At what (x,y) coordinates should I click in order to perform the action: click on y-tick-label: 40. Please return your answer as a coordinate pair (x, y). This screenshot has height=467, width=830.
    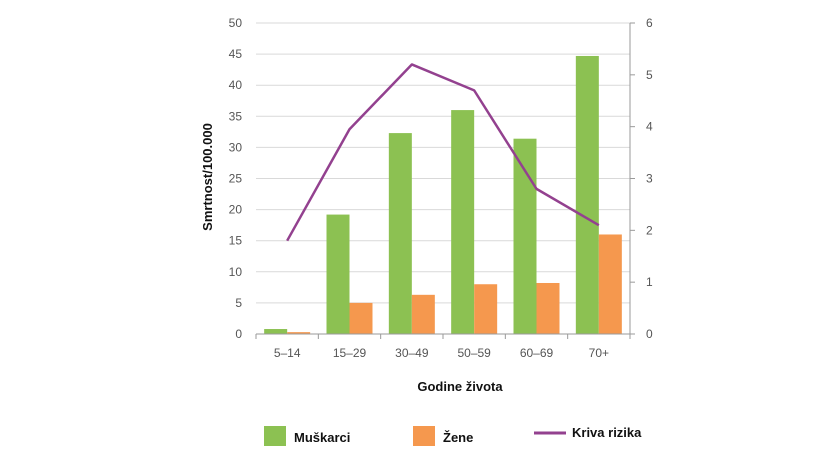
    Looking at the image, I should click on (236, 85).